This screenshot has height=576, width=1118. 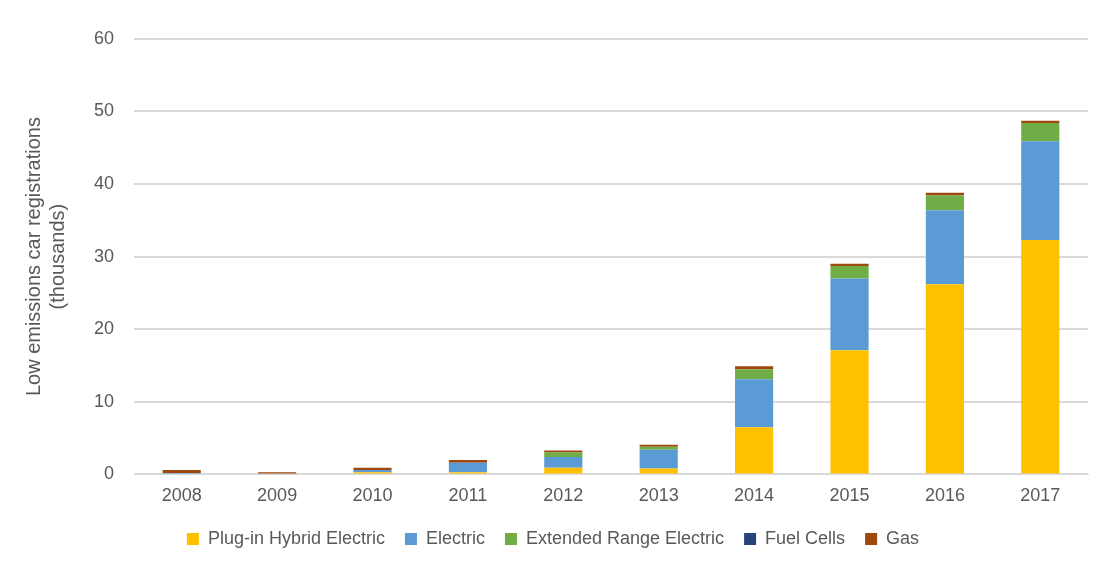 What do you see at coordinates (625, 537) in the screenshot?
I see `legend-label: Extended Range Electric` at bounding box center [625, 537].